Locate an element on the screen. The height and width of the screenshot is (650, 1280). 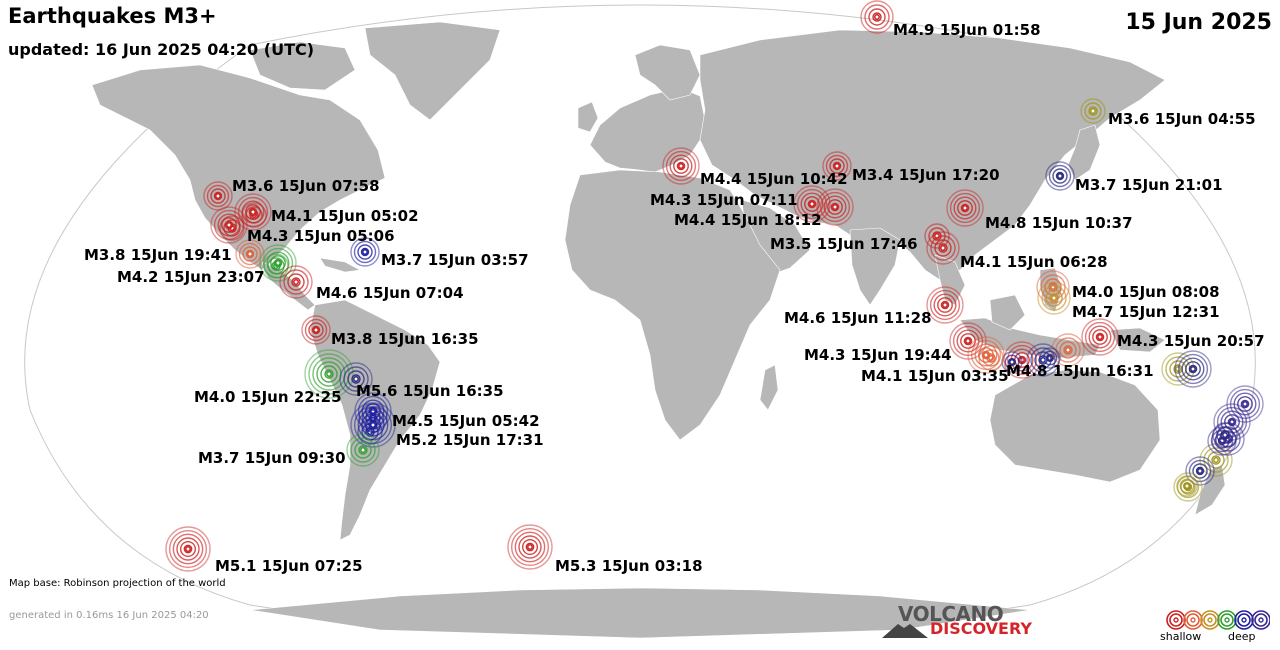
quake-label: M4.8 15Jun 16:31 is located at coordinates (1080, 371).